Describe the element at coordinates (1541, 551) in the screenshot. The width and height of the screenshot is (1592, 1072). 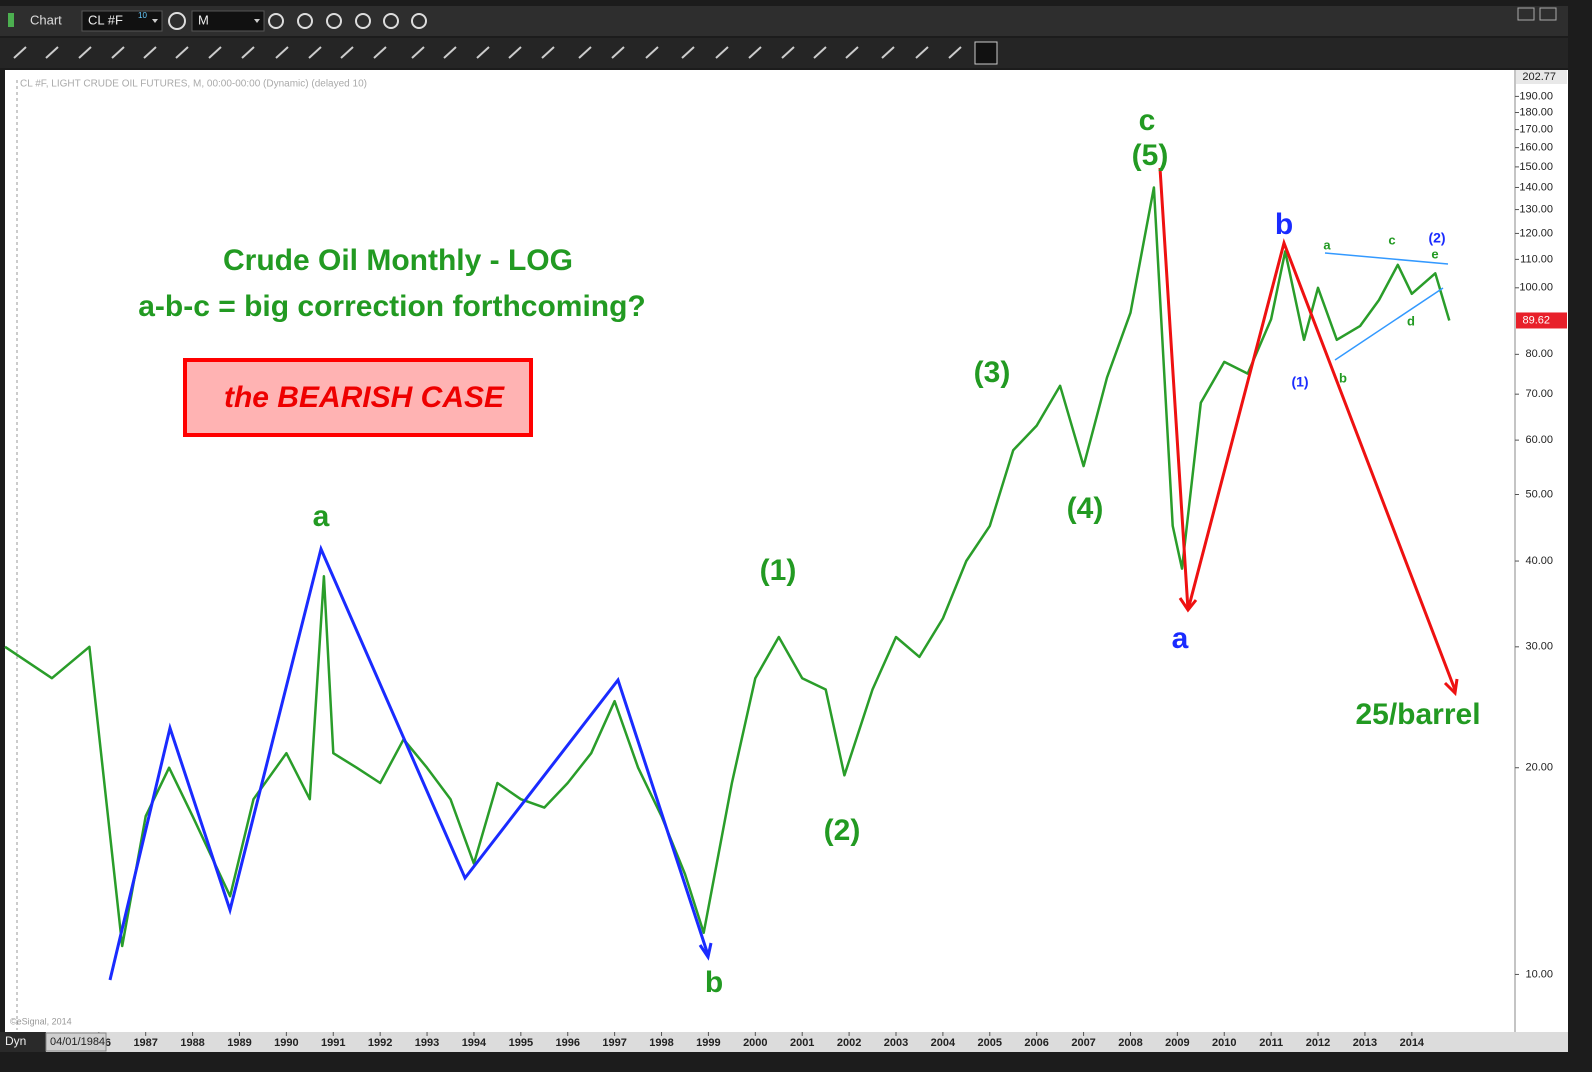
I see `price-axis` at that location.